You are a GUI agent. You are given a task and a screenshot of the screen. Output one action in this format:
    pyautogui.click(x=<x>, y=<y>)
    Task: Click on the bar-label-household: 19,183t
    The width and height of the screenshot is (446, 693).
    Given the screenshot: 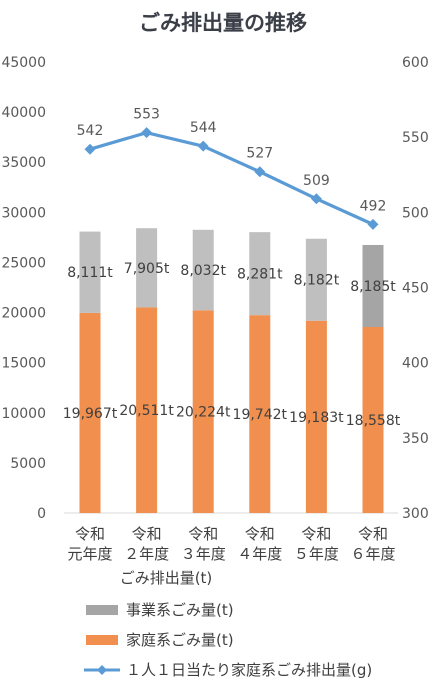 What is the action you would take?
    pyautogui.click(x=316, y=418)
    